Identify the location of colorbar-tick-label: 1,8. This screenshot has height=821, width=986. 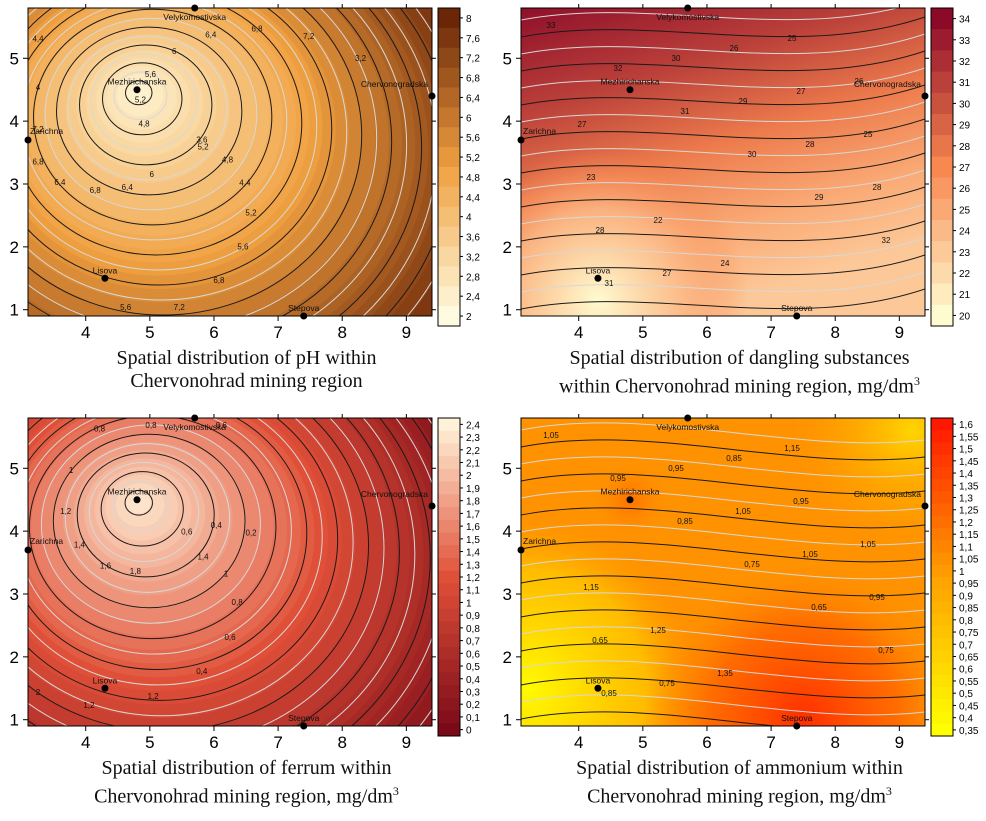
(473, 502).